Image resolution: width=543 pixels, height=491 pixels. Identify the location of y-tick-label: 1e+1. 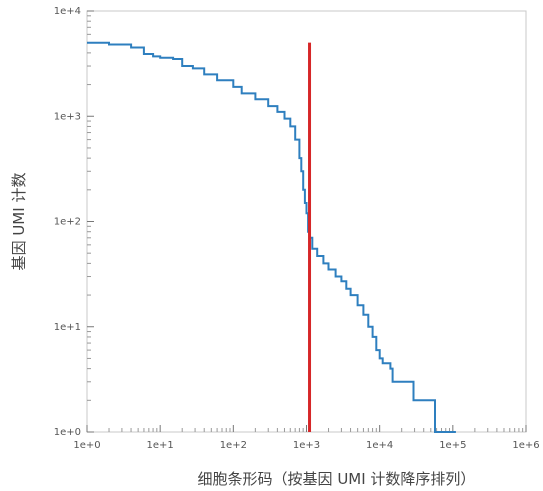
(67, 327).